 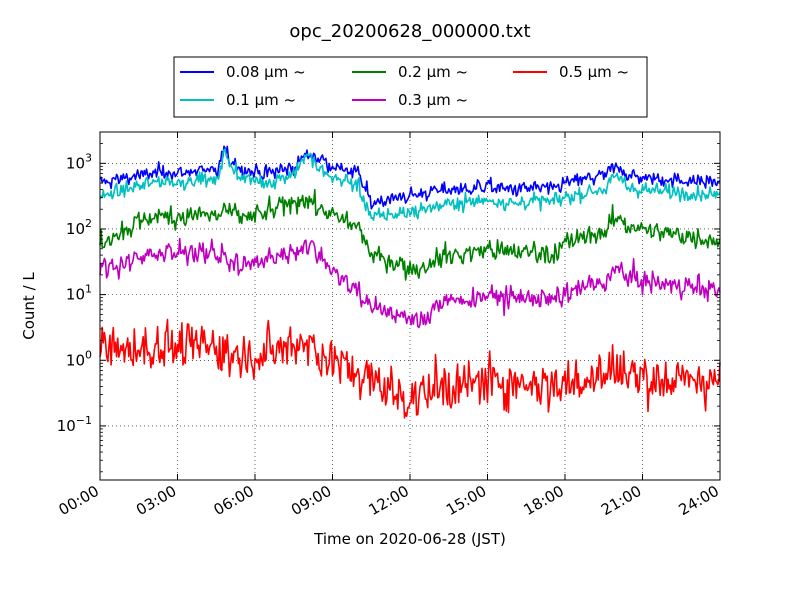 What do you see at coordinates (621, 500) in the screenshot?
I see `x-tick-label: 21:00` at bounding box center [621, 500].